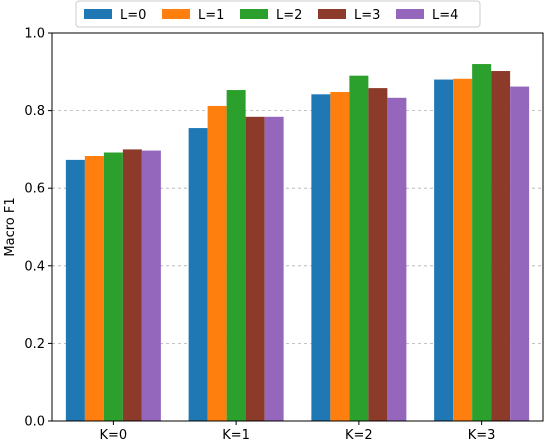  I want to click on x-tick-label: K=0, so click(114, 435).